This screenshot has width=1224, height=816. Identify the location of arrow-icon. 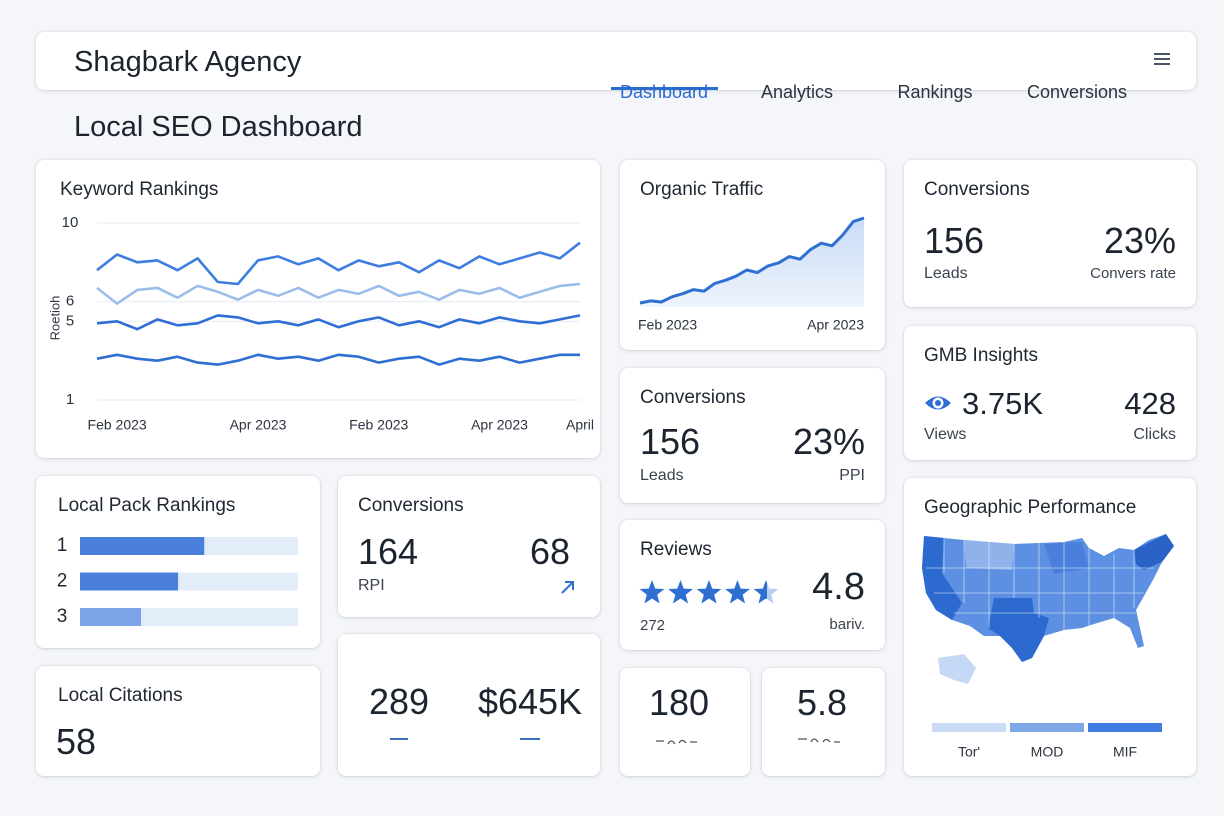
(567, 587).